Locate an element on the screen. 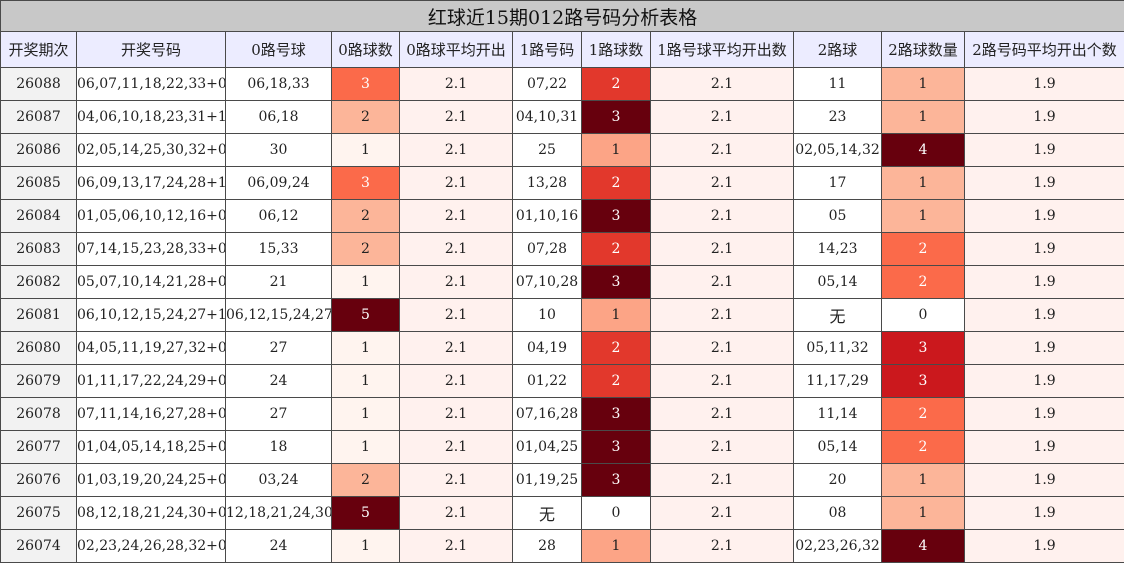  cell-route2-balls: 无 is located at coordinates (837, 315).